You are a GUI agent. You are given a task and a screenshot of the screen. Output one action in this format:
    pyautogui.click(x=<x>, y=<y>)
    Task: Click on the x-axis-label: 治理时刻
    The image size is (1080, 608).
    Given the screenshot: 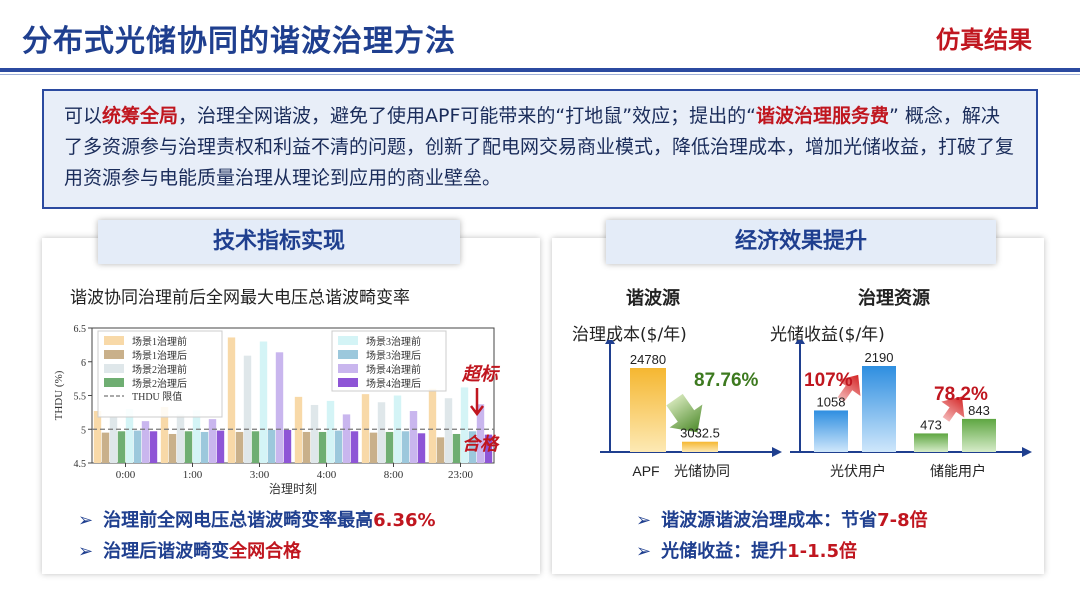 What is the action you would take?
    pyautogui.click(x=293, y=489)
    